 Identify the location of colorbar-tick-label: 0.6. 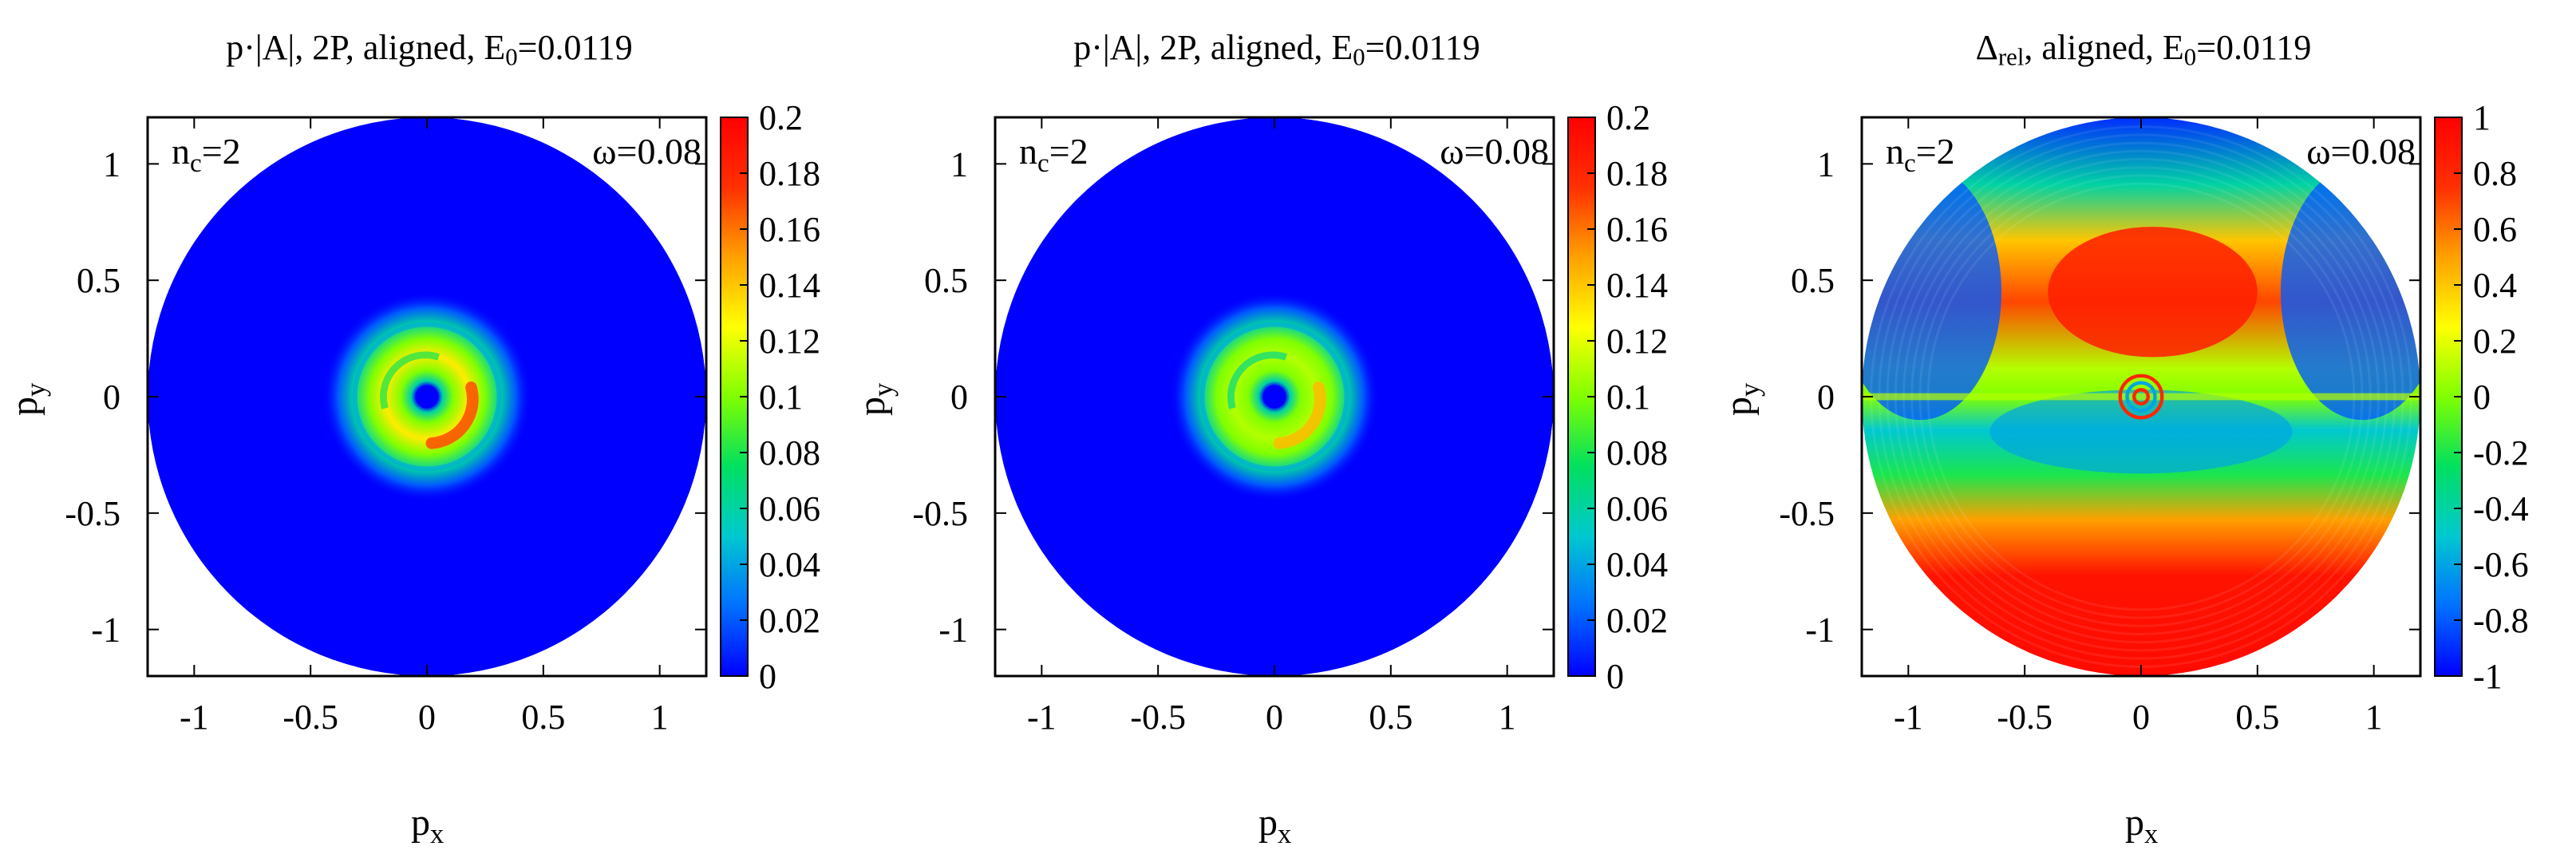
(2495, 229).